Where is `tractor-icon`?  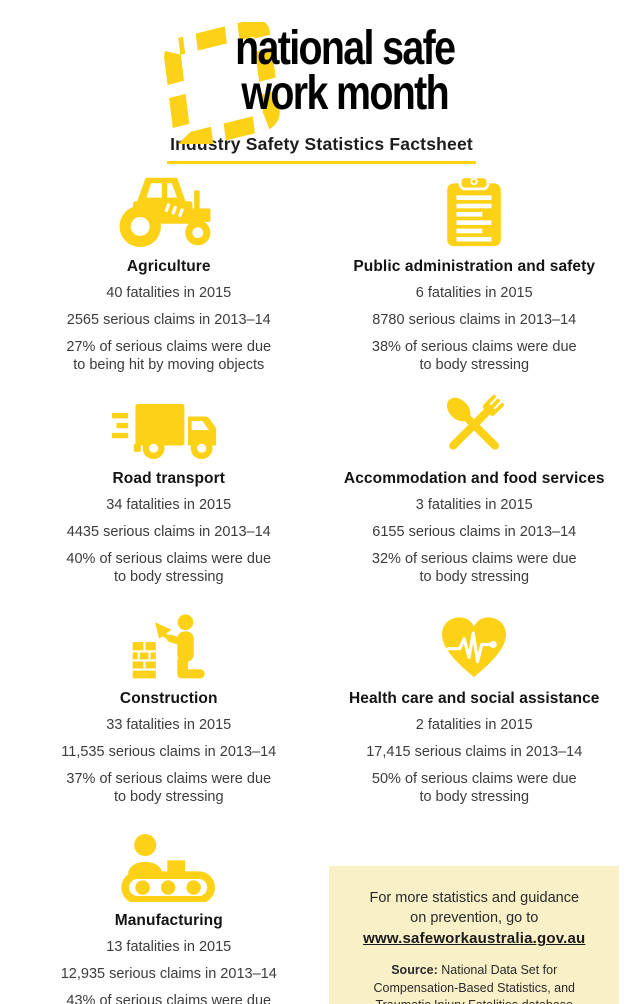
tractor-icon is located at coordinates (169, 212).